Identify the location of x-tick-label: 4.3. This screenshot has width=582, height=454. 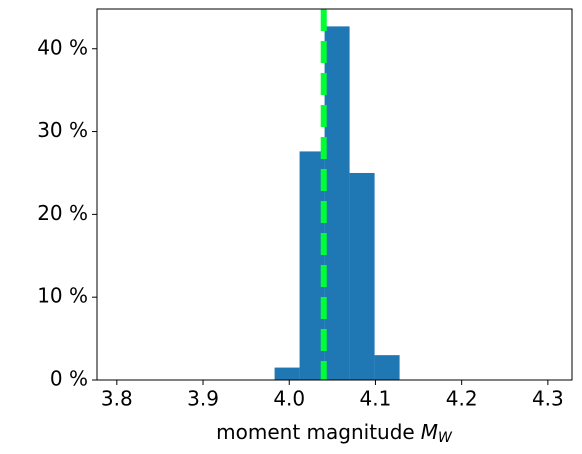
(548, 399).